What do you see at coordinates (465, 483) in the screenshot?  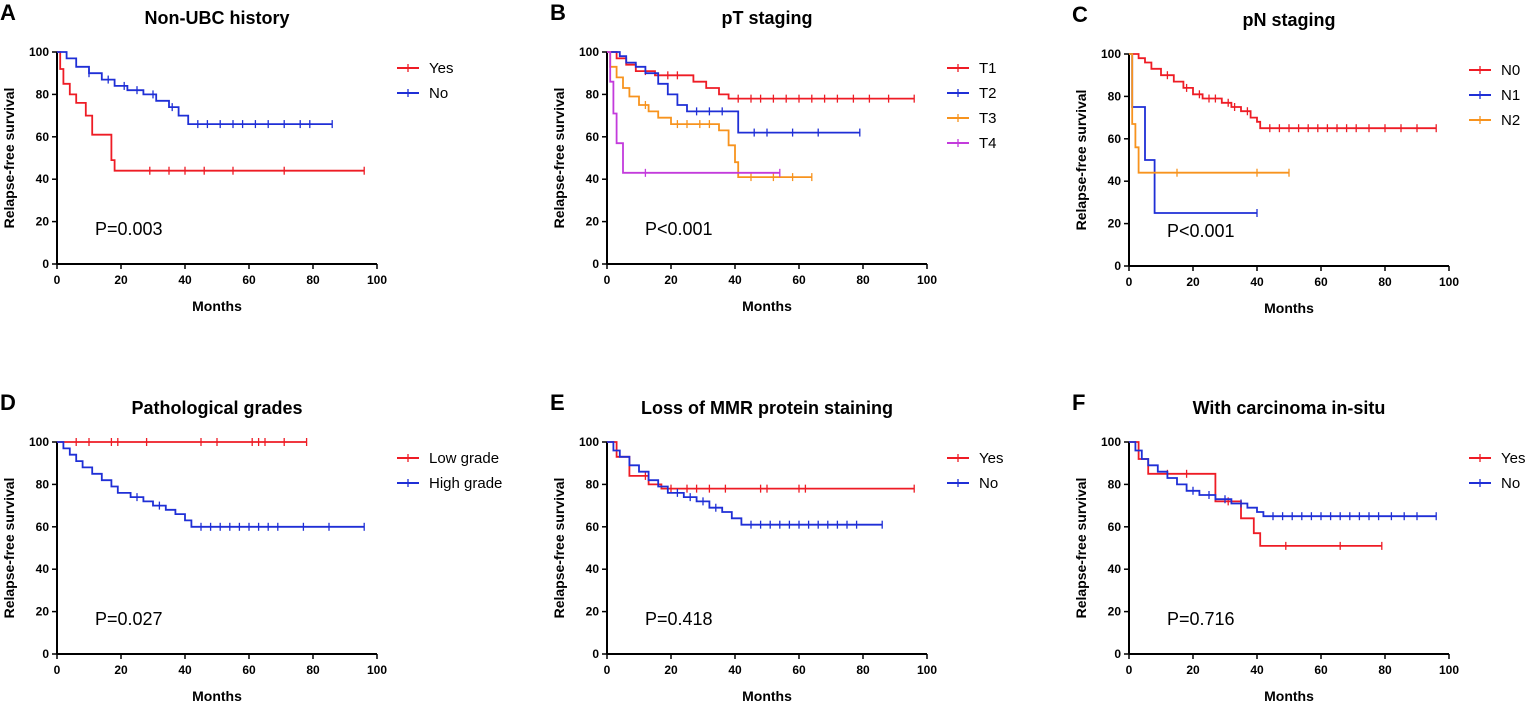 I see `legend-label: High grade` at bounding box center [465, 483].